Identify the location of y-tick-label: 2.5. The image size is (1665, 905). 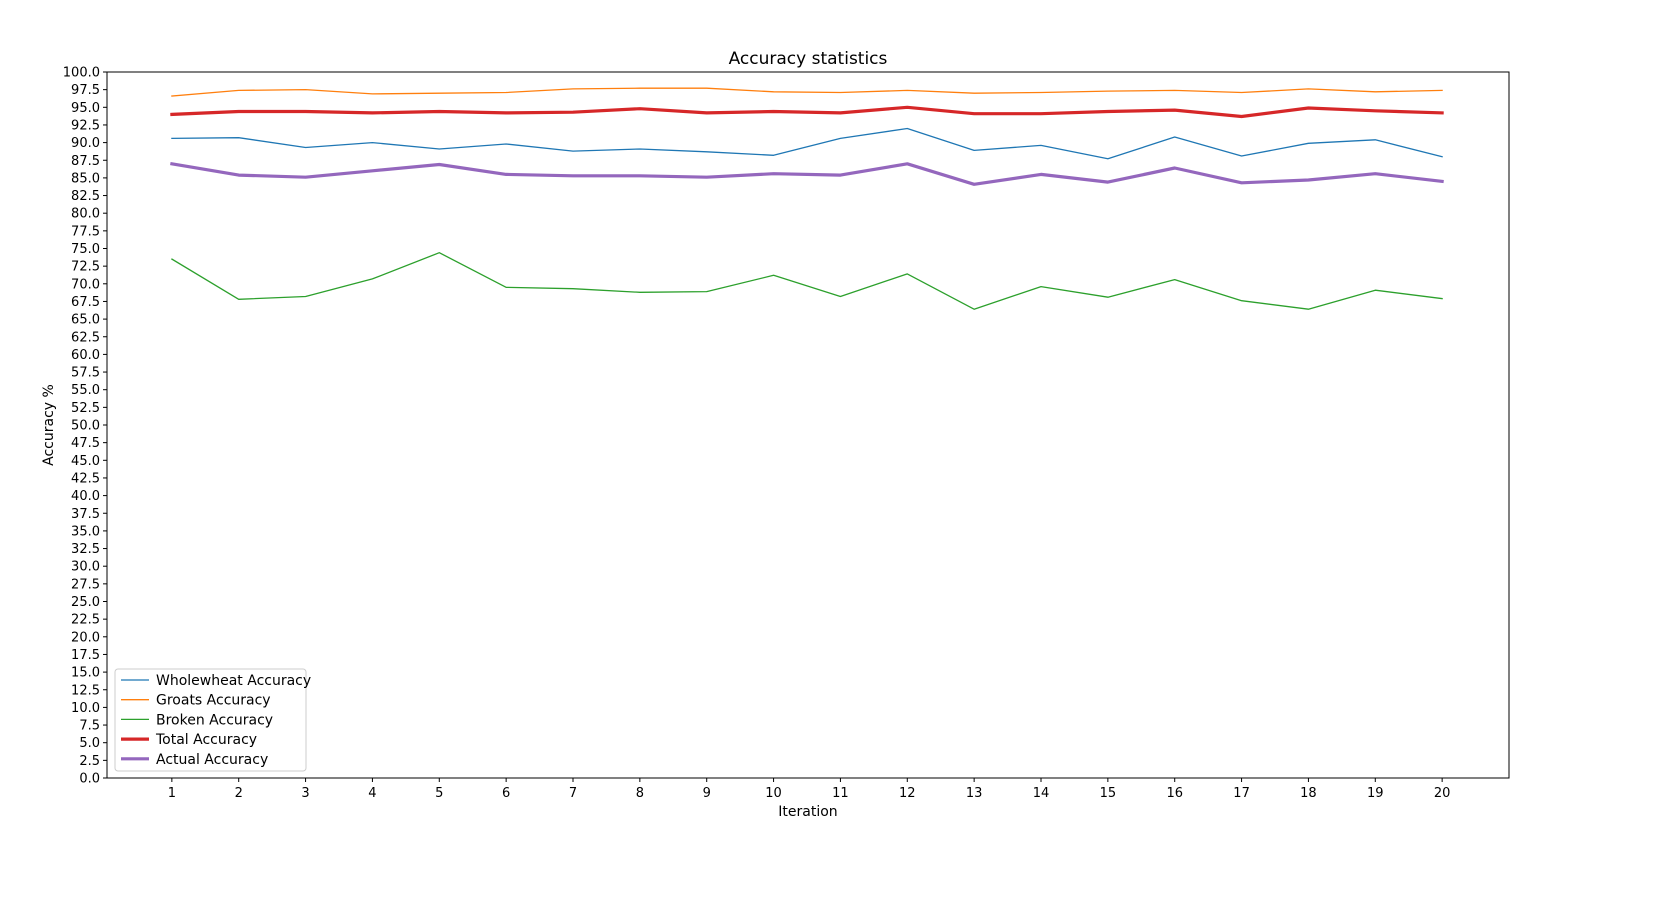
(89, 761).